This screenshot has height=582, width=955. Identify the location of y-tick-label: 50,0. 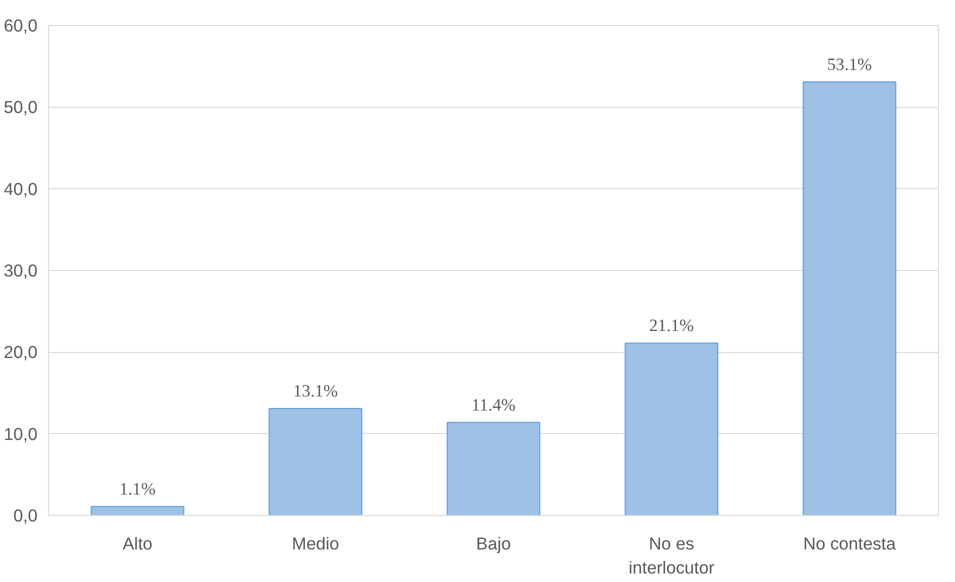
(21, 107).